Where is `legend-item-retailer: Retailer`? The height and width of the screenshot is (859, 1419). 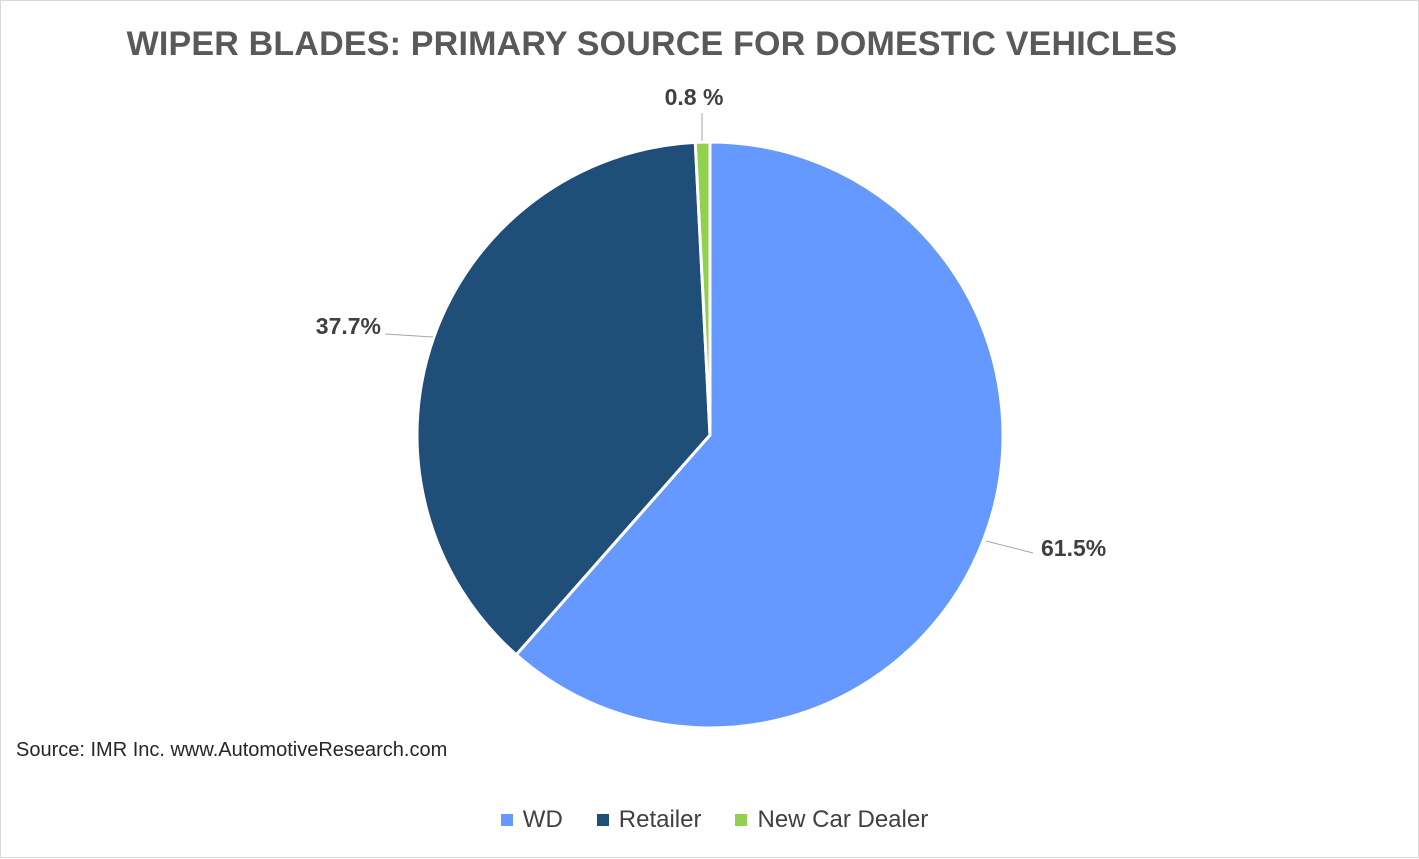 legend-item-retailer: Retailer is located at coordinates (649, 820).